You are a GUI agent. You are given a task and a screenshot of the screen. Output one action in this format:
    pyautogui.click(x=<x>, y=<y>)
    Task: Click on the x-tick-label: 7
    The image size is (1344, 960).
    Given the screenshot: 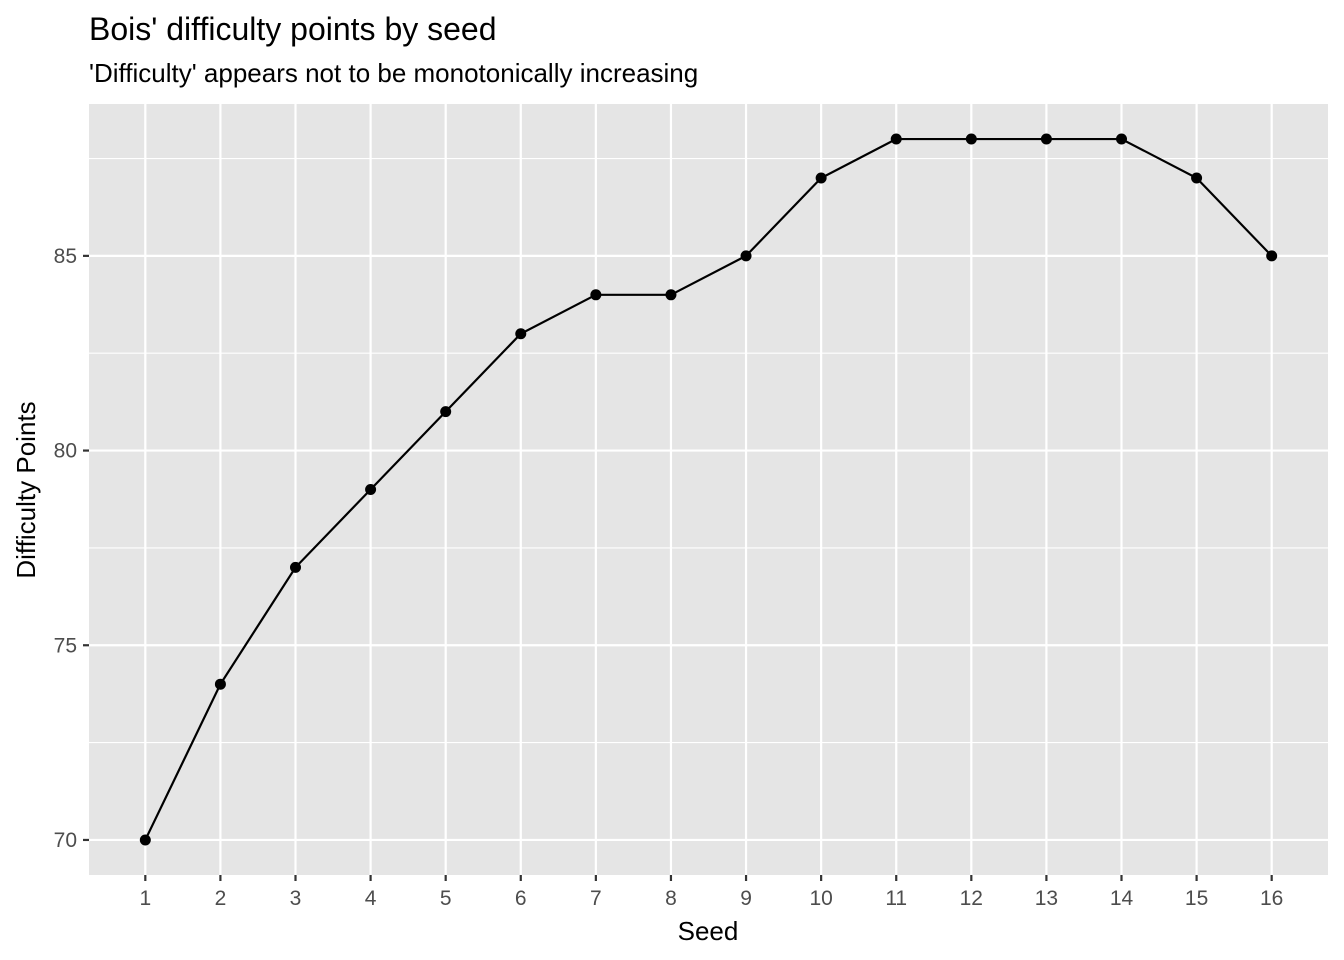 What is the action you would take?
    pyautogui.click(x=596, y=898)
    